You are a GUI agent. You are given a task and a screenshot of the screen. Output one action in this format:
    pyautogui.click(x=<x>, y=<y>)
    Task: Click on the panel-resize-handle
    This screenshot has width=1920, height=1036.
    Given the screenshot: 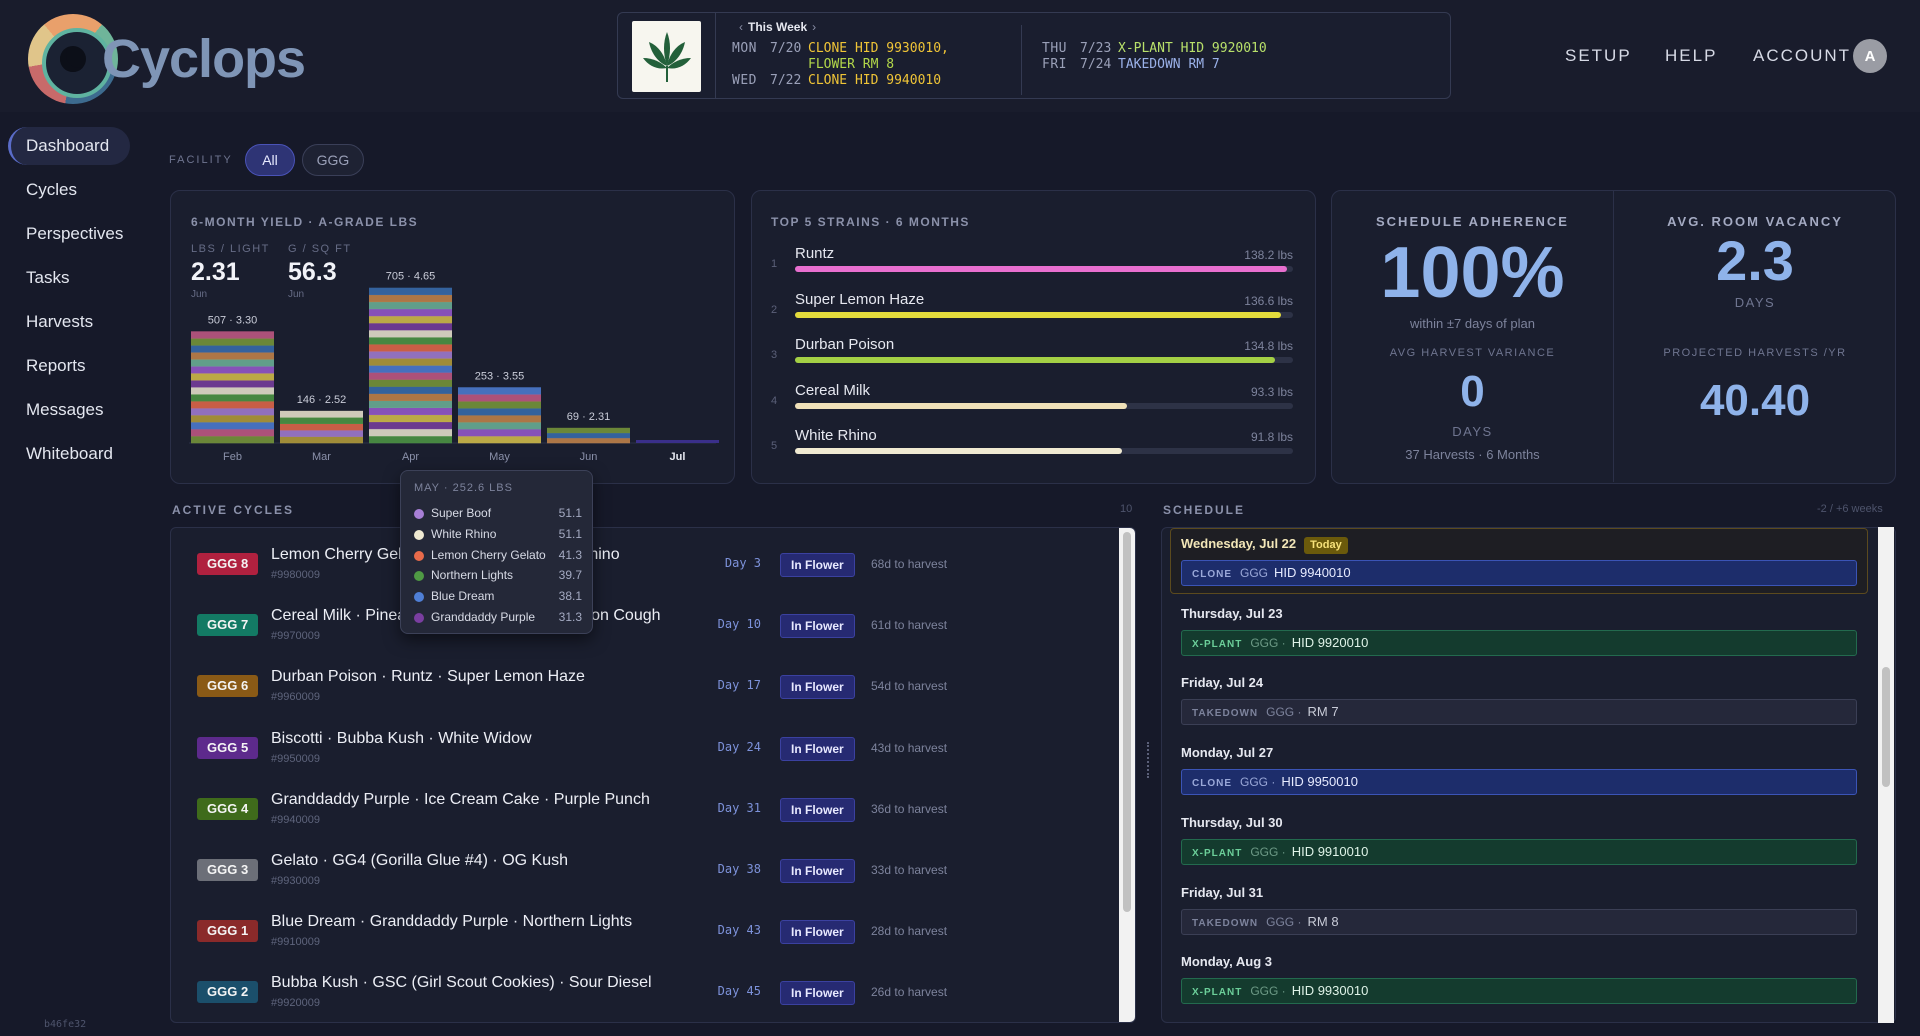 What is the action you would take?
    pyautogui.click(x=1149, y=760)
    